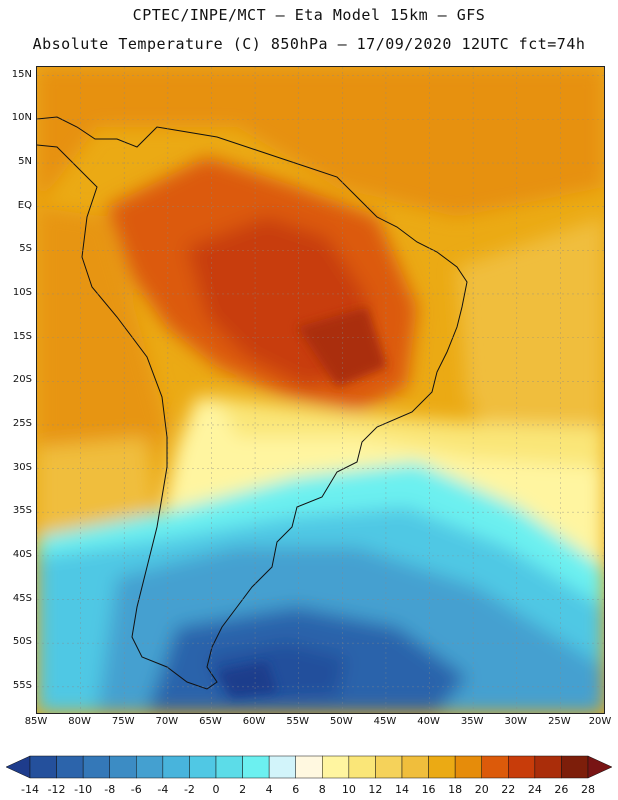 The height and width of the screenshot is (800, 618). I want to click on temp-band-18c-pacific, so click(102, 352).